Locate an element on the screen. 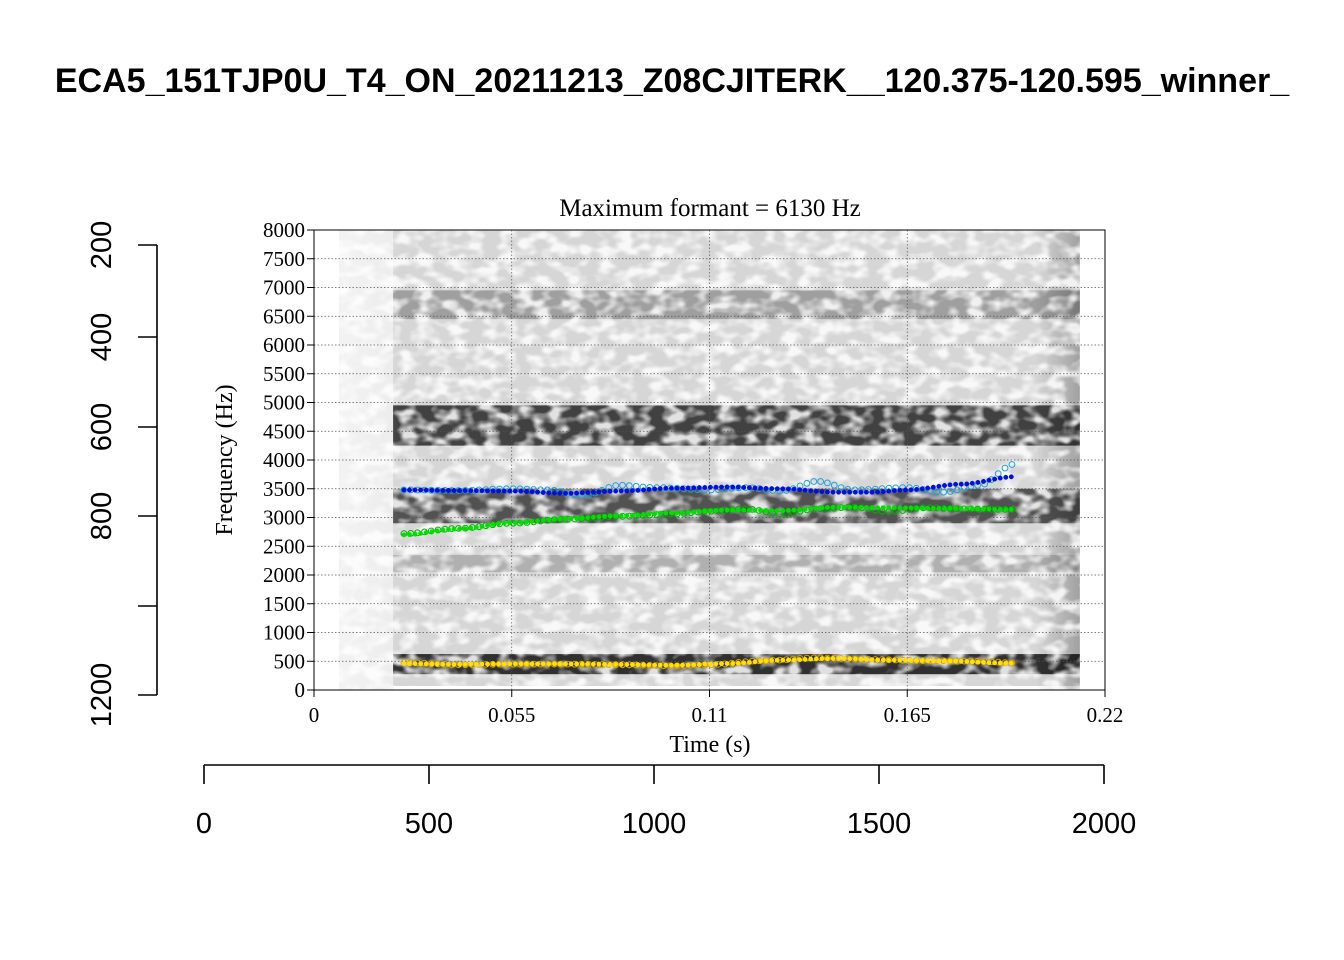  formant-tracks is located at coordinates (708, 565).